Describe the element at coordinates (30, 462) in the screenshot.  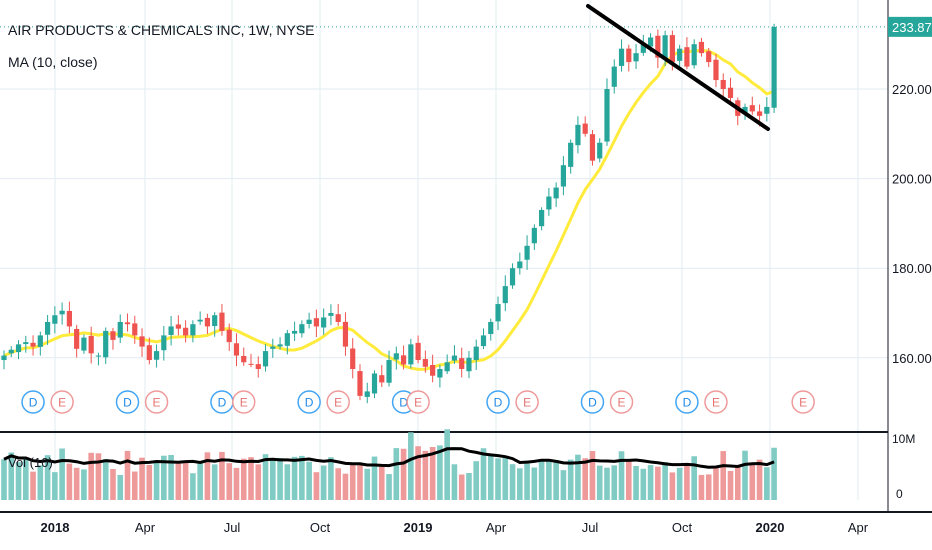
I see `volume-legend: Vol (10)` at that location.